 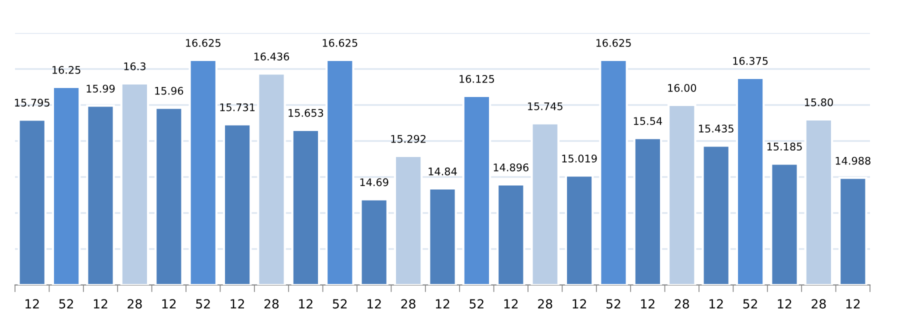 What do you see at coordinates (818, 102) in the screenshot?
I see `data-label: 15.80` at bounding box center [818, 102].